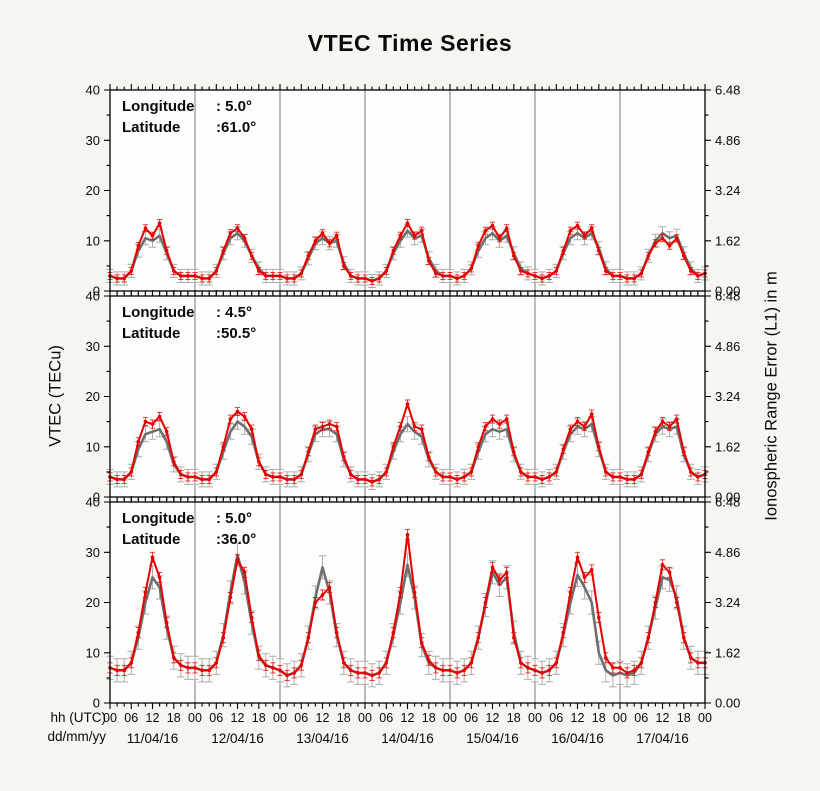  Describe the element at coordinates (236, 333) in the screenshot. I see `legend-latitude-value: :50.5°` at that location.